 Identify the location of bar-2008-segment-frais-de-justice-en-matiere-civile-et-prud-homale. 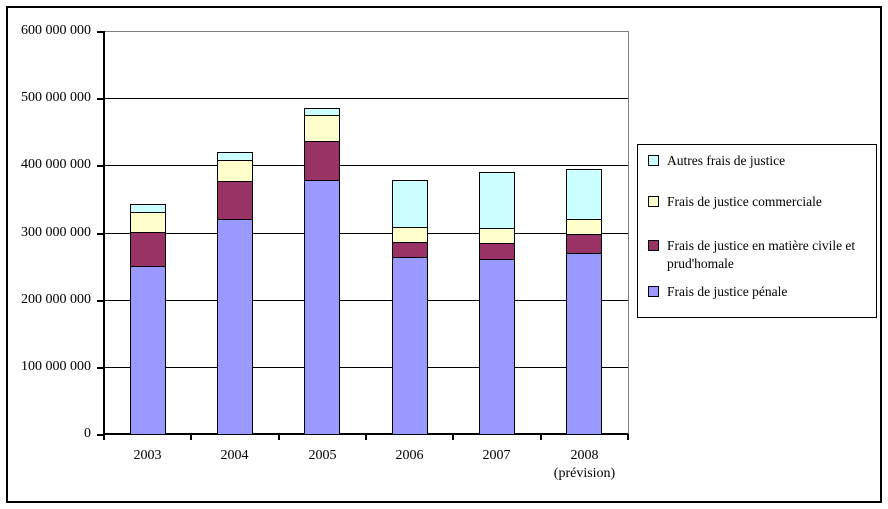
(584, 244).